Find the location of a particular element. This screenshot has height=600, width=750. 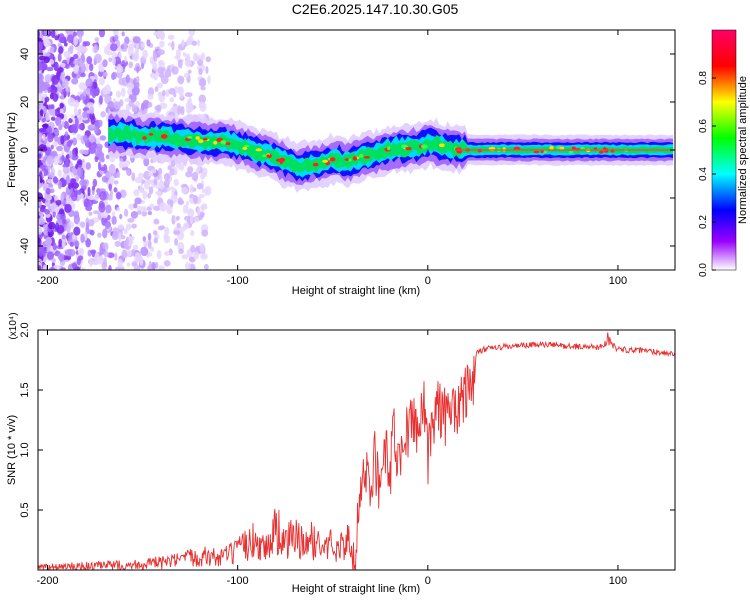

spectrogram-ytick-label: -20 is located at coordinates (25, 198).